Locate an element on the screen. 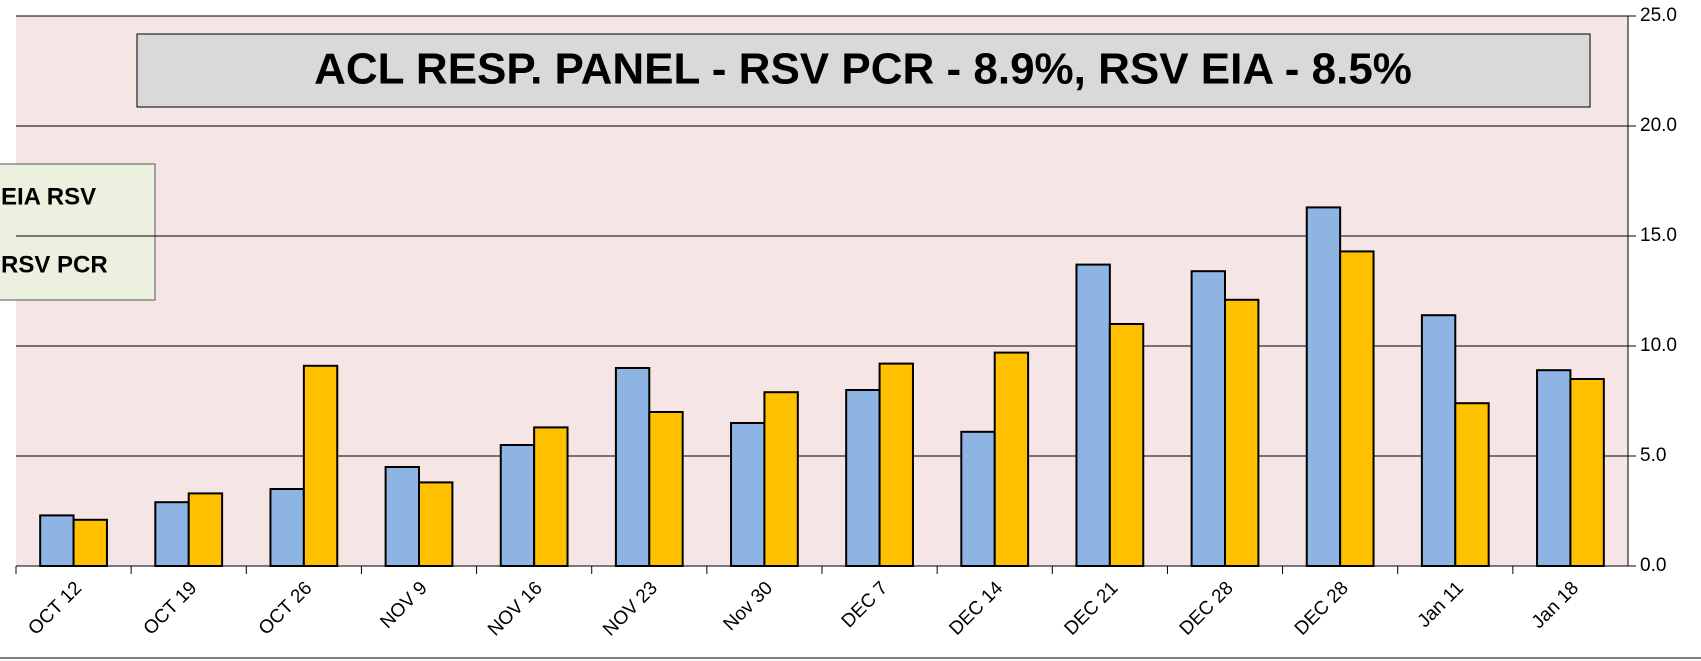 This screenshot has width=1701, height=661. x-tick-label: DEC 14 is located at coordinates (976, 608).